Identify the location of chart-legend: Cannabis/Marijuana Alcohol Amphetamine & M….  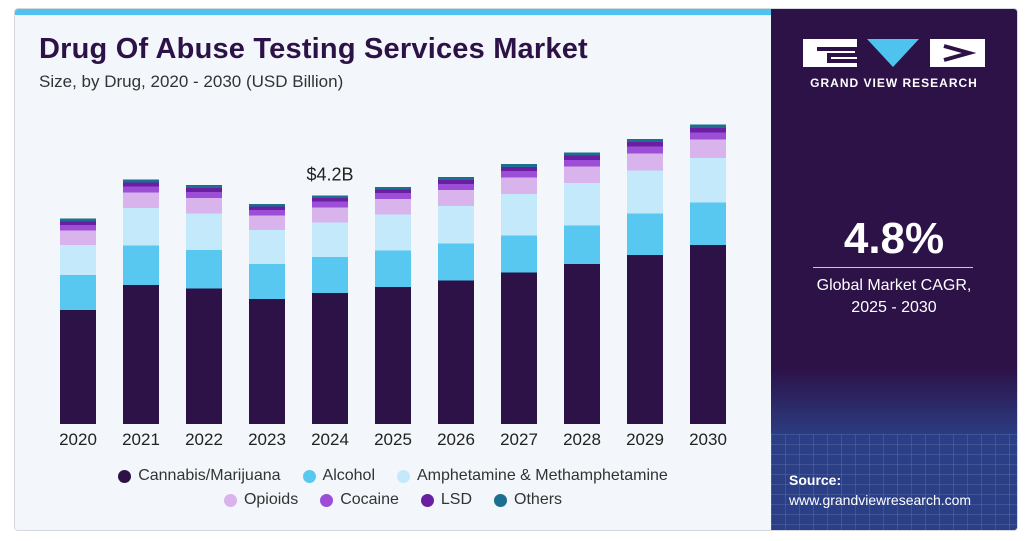
(393, 488).